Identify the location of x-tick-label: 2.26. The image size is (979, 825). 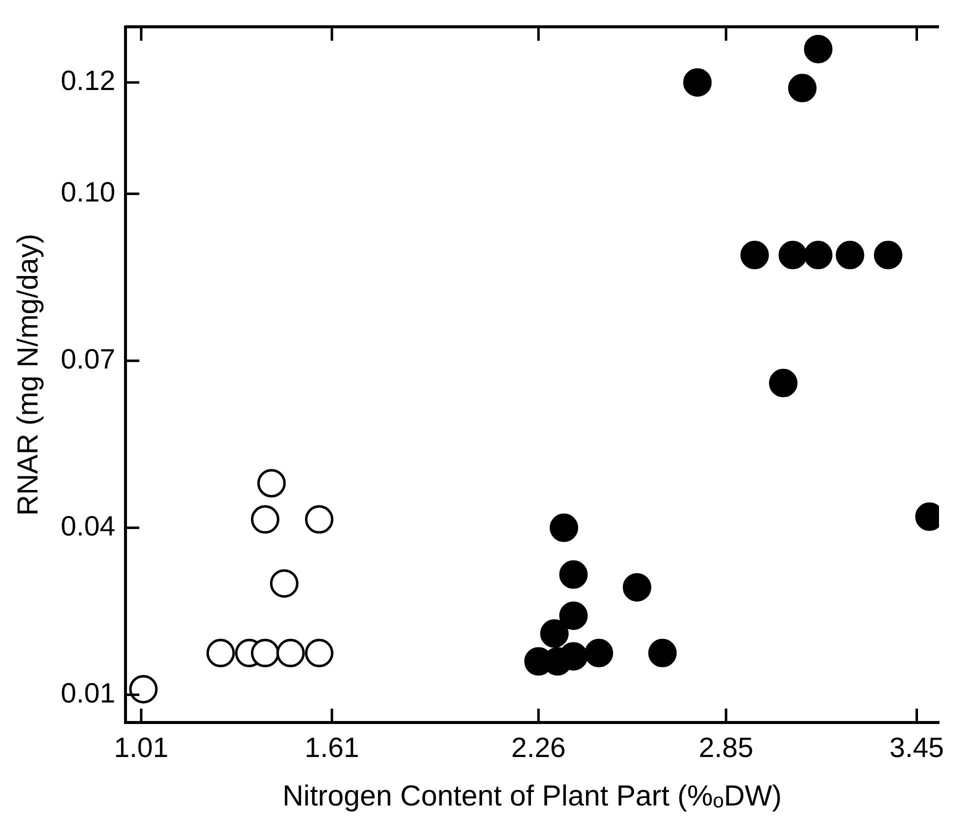
(538, 748).